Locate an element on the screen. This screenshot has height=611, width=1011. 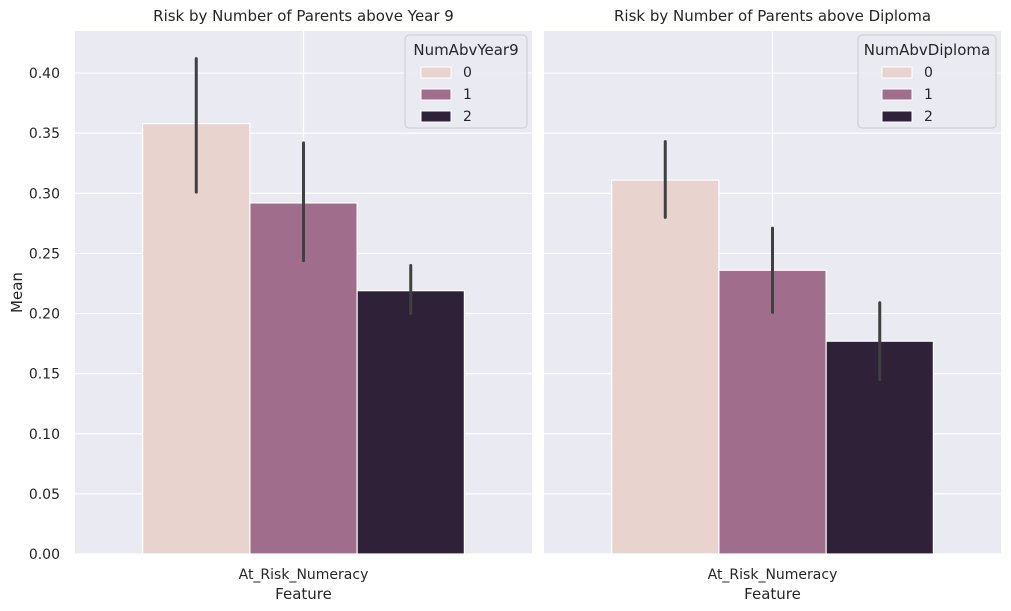
y-tick-label: 0.25 is located at coordinates (44, 254).